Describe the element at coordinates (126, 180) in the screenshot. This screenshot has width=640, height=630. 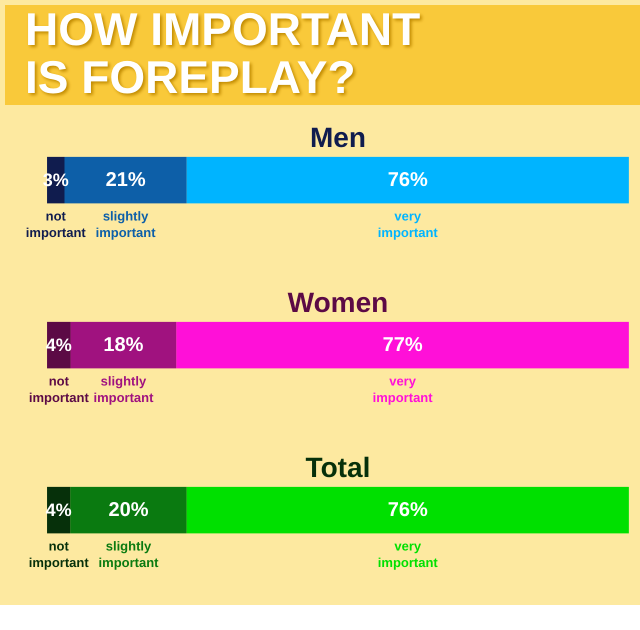
I see `data-label: 21%` at that location.